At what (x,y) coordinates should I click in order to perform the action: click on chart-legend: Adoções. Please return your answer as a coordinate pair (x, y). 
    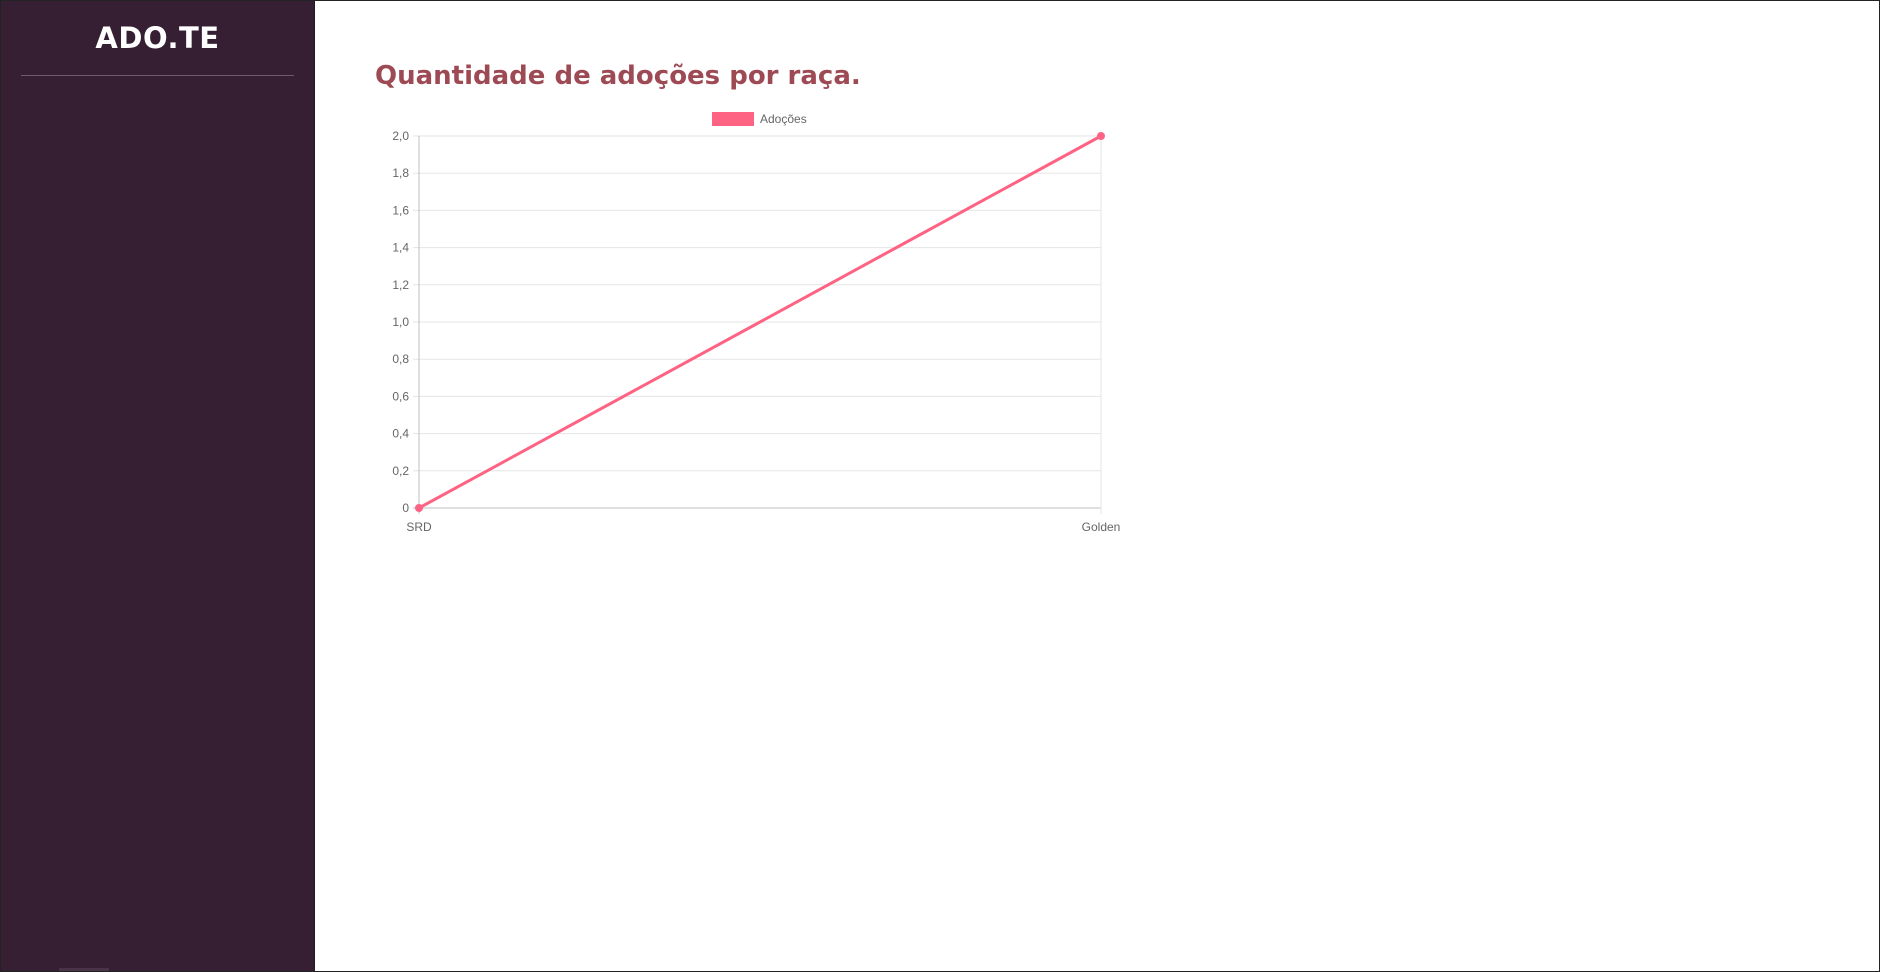
    Looking at the image, I should click on (759, 119).